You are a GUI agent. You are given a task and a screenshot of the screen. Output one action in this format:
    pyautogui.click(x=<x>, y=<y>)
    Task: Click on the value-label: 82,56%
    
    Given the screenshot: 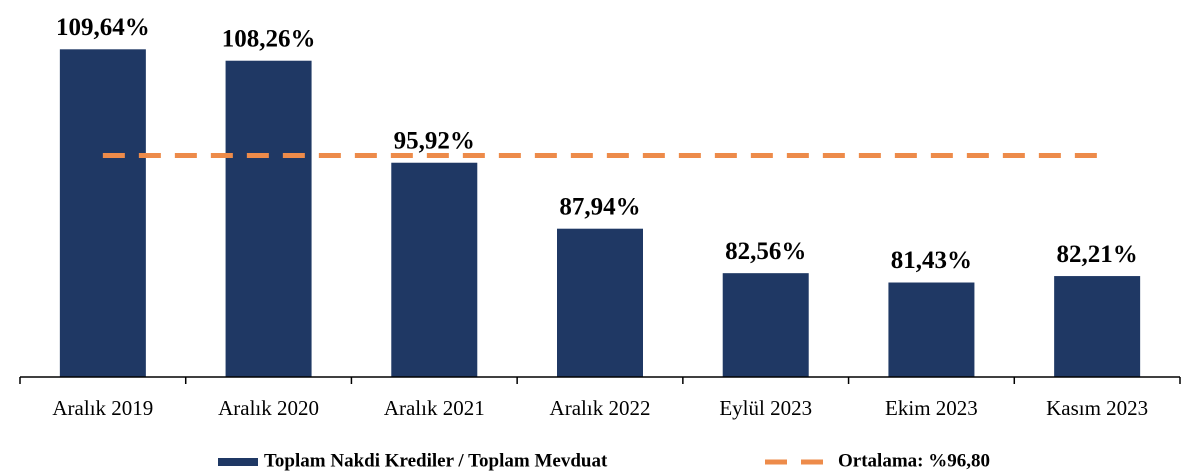 What is the action you would take?
    pyautogui.click(x=765, y=251)
    